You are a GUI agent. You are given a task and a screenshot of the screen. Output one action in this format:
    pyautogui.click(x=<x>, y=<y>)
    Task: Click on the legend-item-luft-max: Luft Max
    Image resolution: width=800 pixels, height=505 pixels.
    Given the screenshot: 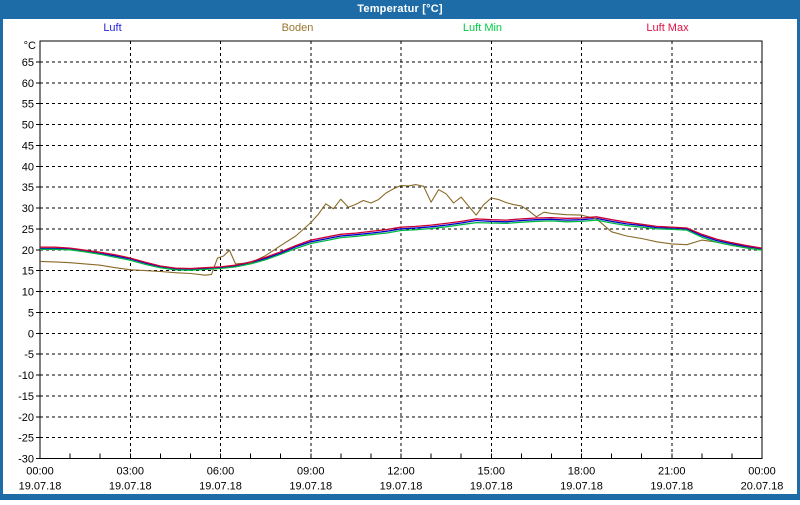 What is the action you would take?
    pyautogui.click(x=667, y=28)
    